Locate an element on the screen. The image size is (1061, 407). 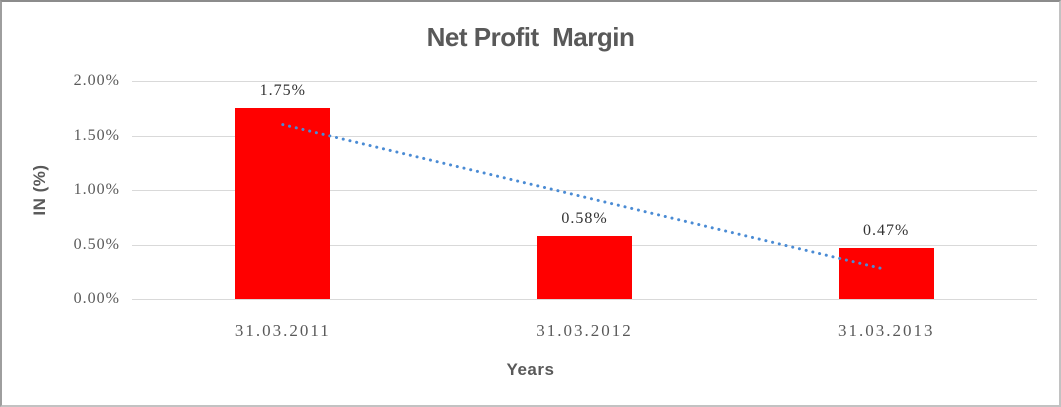
y-axis-tick-label: 0.50% is located at coordinates (96, 244).